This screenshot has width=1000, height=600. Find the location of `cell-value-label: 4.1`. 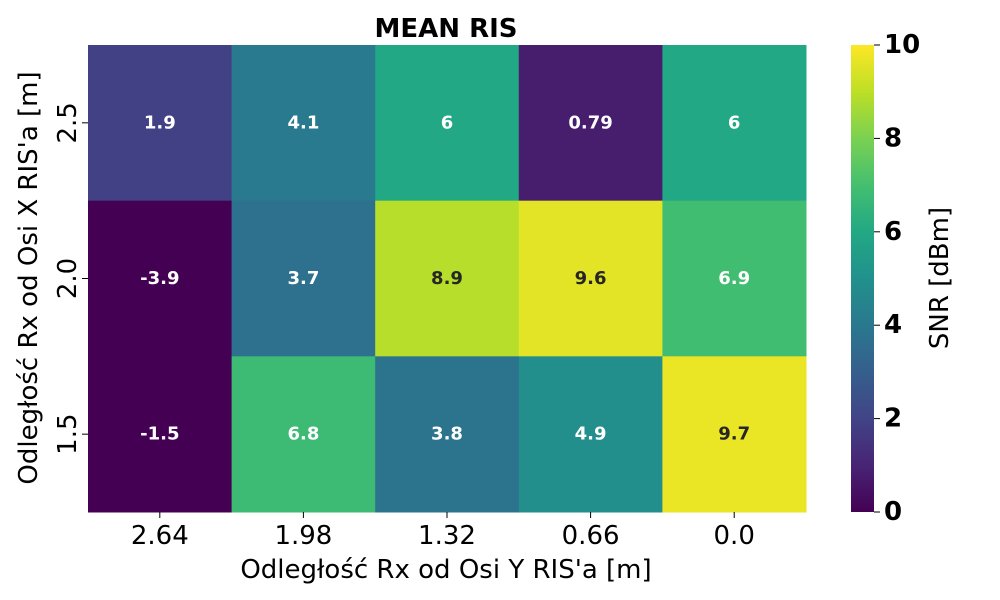

cell-value-label: 4.1 is located at coordinates (303, 122).